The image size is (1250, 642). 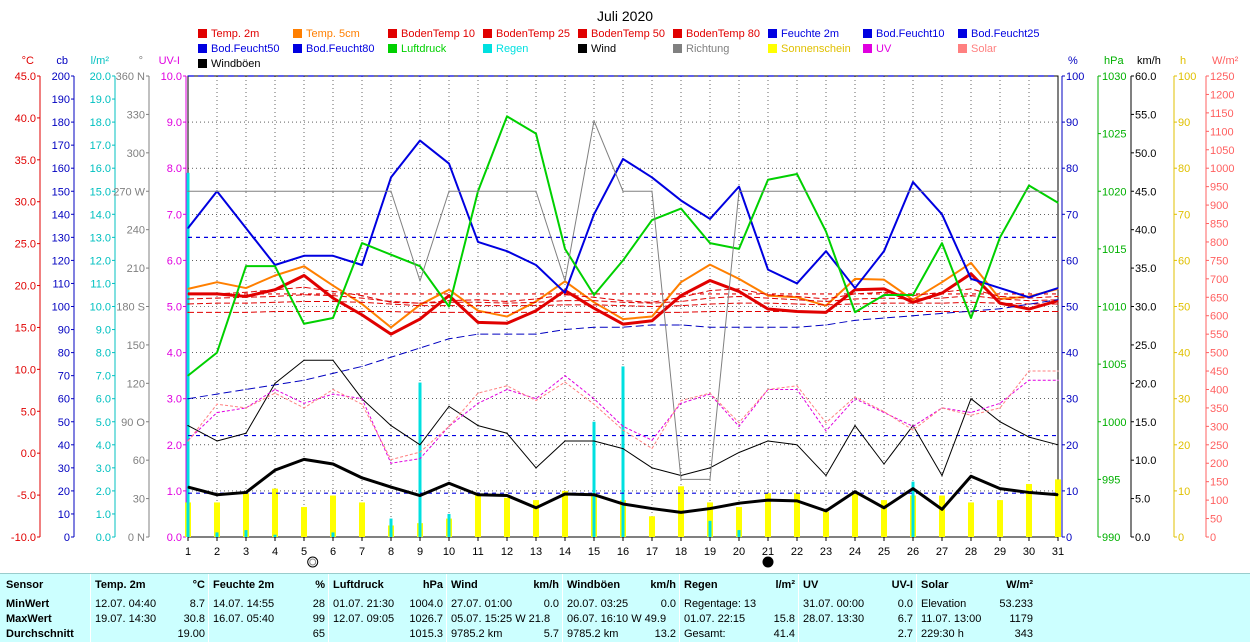 What do you see at coordinates (551, 634) in the screenshot?
I see `stats-cell-value: 5.7` at bounding box center [551, 634].